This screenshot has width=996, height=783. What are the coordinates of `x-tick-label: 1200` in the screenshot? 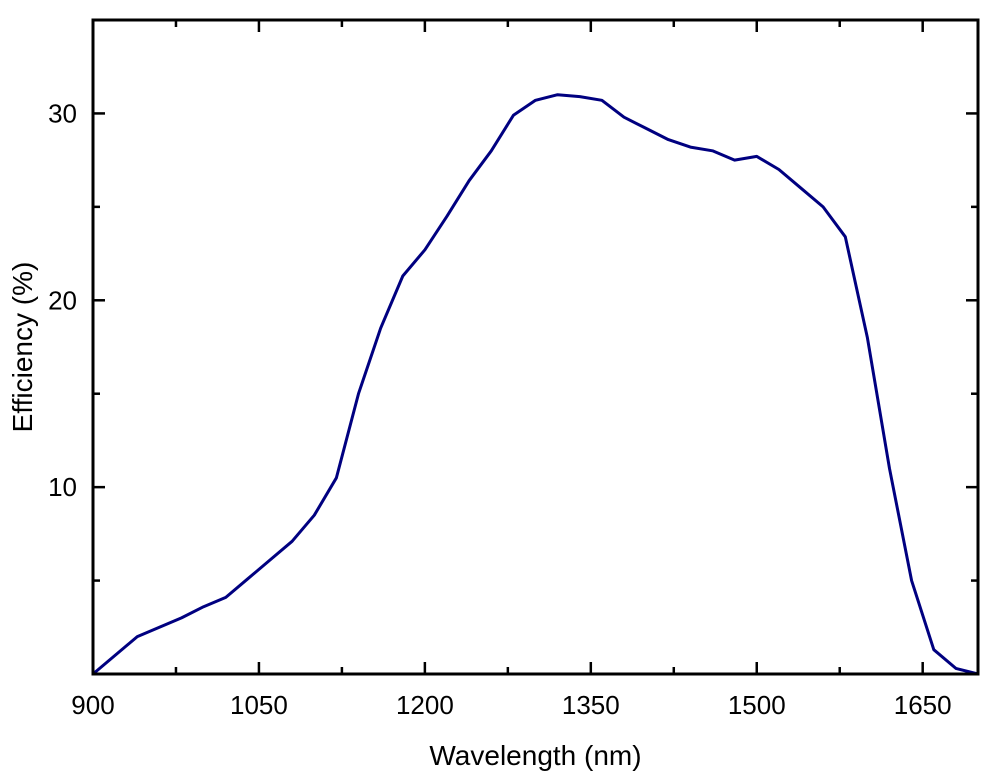 It's located at (425, 705).